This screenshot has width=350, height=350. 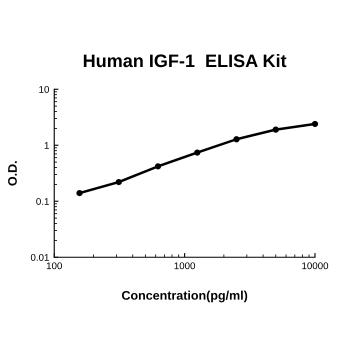 What do you see at coordinates (46, 145) in the screenshot?
I see `y-tick-label: 1` at bounding box center [46, 145].